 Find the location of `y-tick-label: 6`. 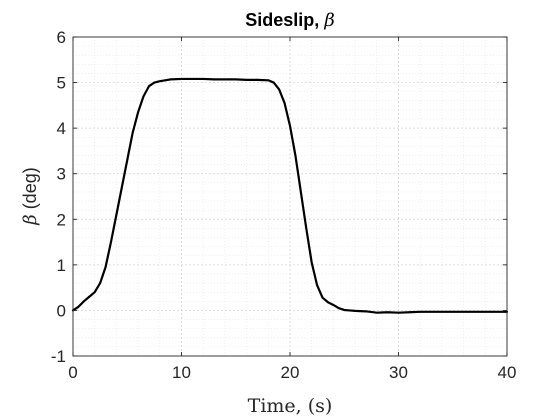

y-tick-label: 6 is located at coordinates (61, 37).